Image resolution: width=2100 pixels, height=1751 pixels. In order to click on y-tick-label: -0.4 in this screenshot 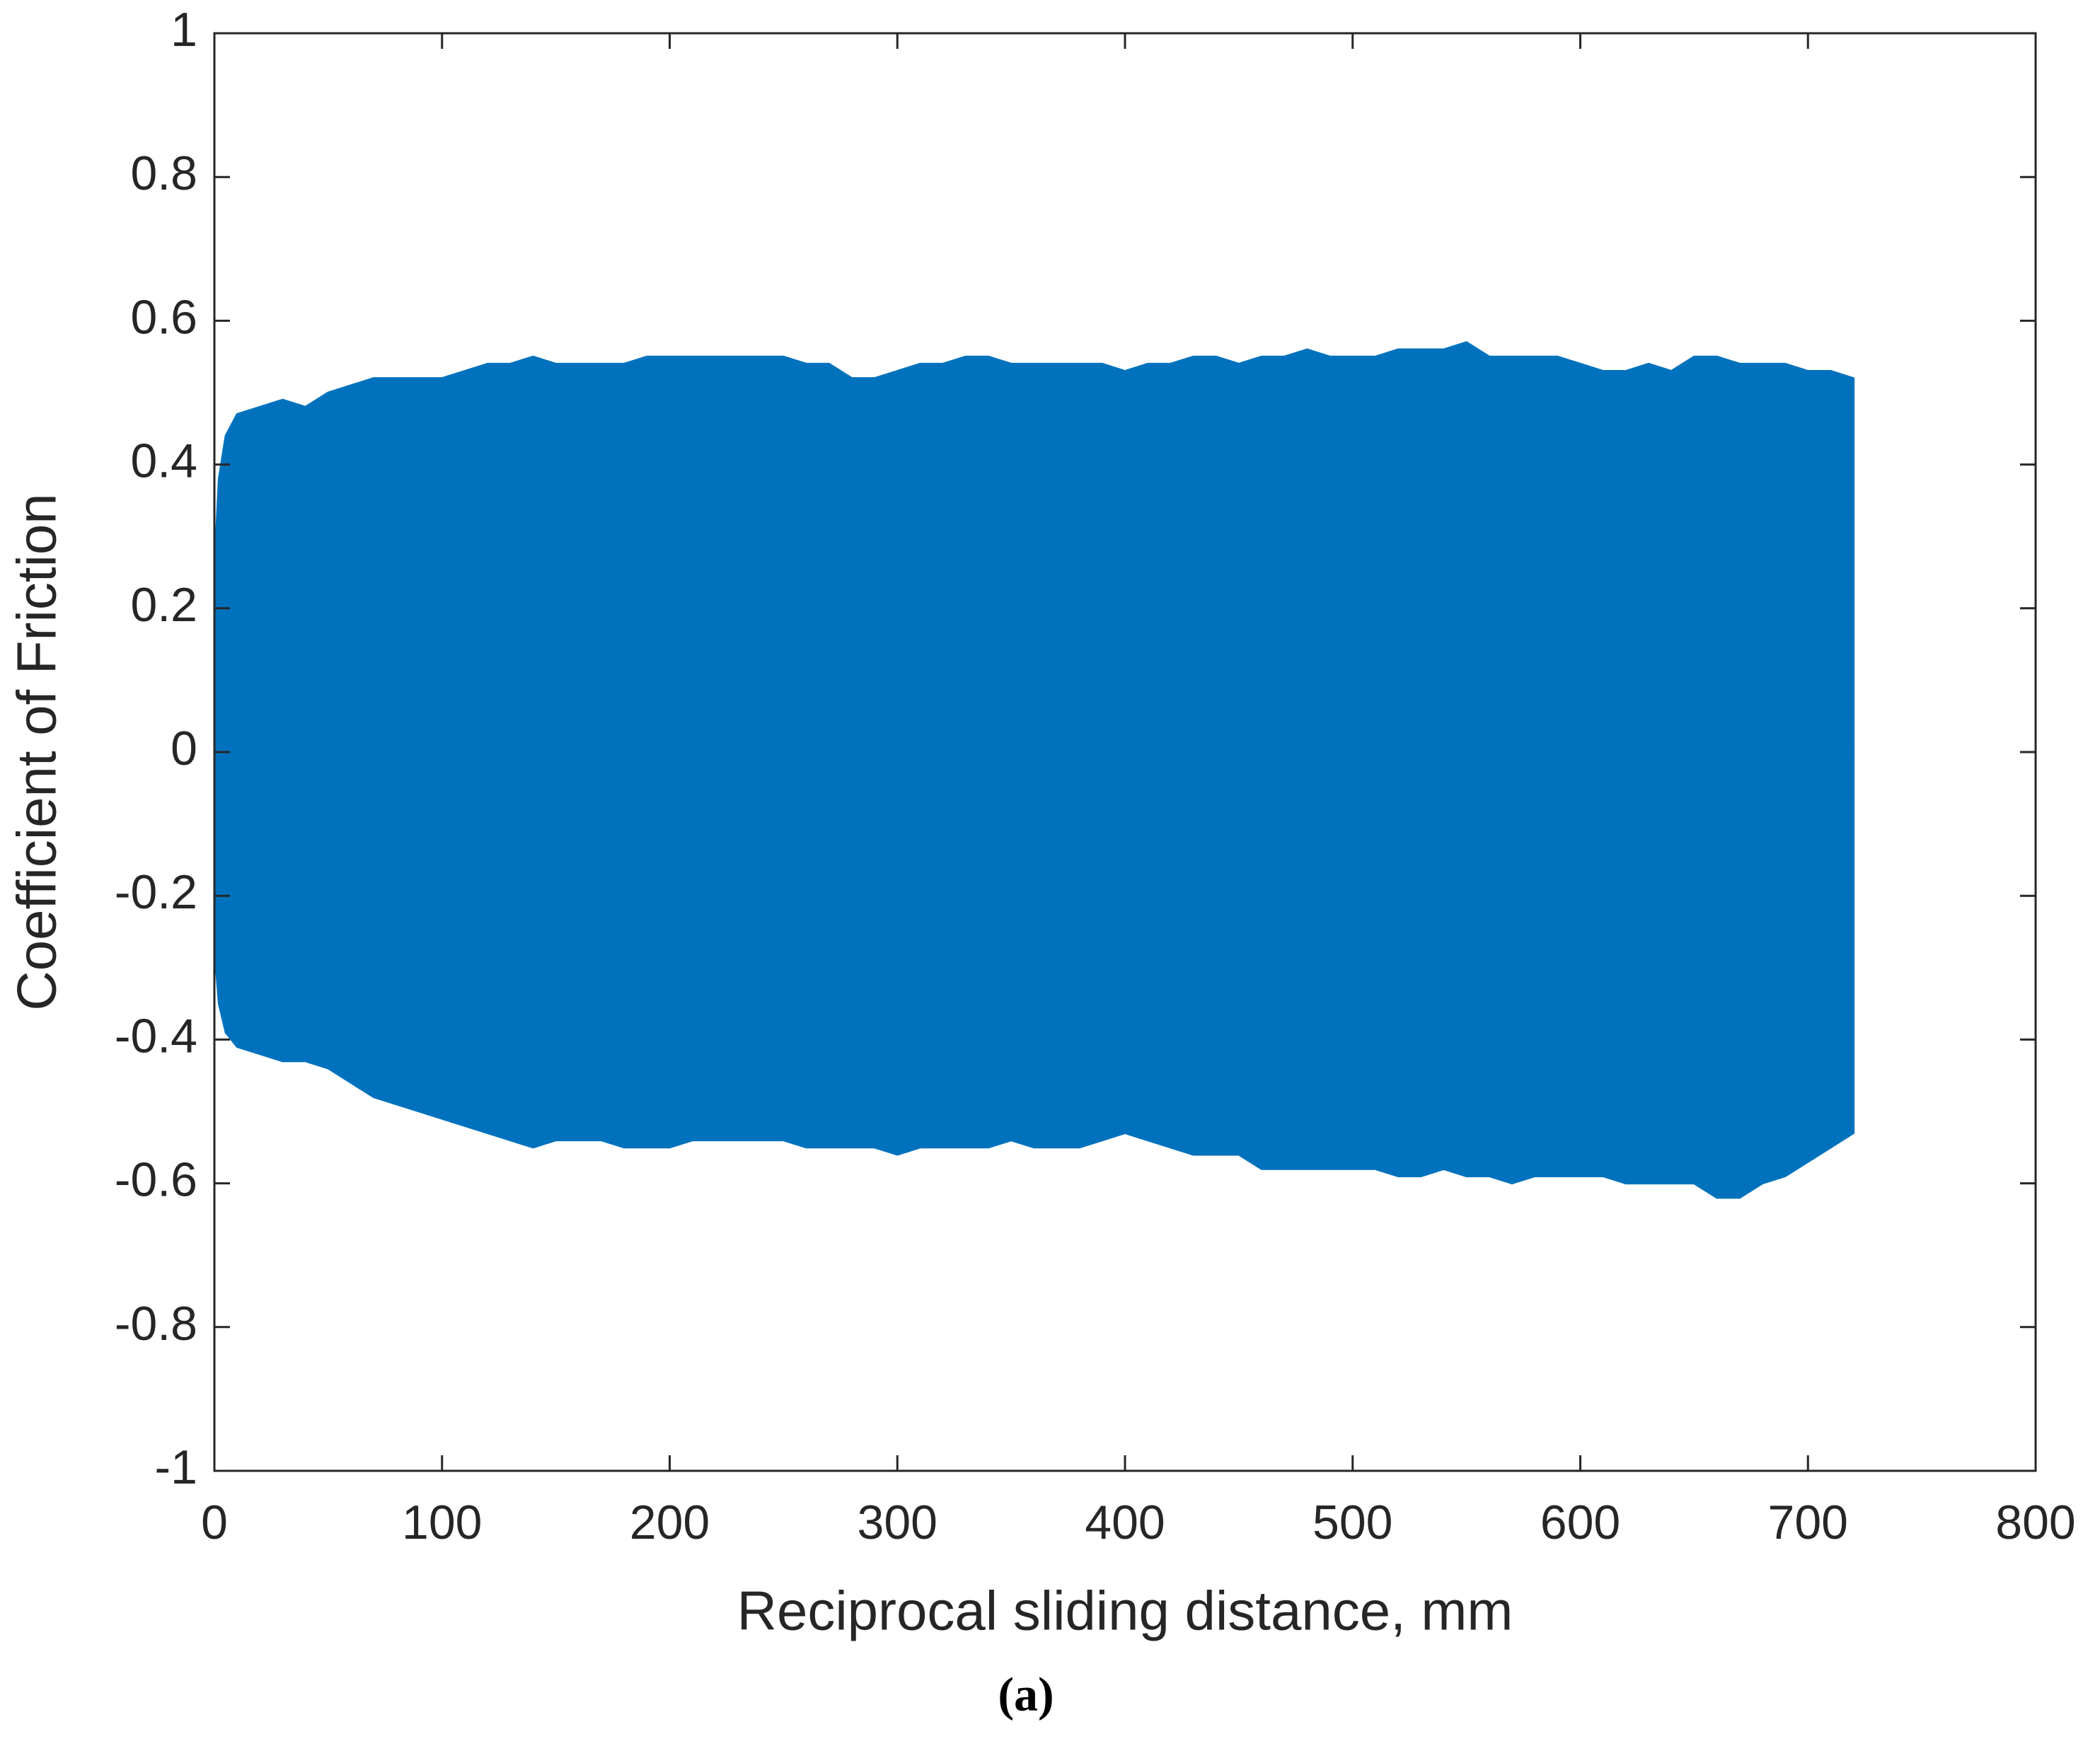, I will do `click(156, 1036)`.